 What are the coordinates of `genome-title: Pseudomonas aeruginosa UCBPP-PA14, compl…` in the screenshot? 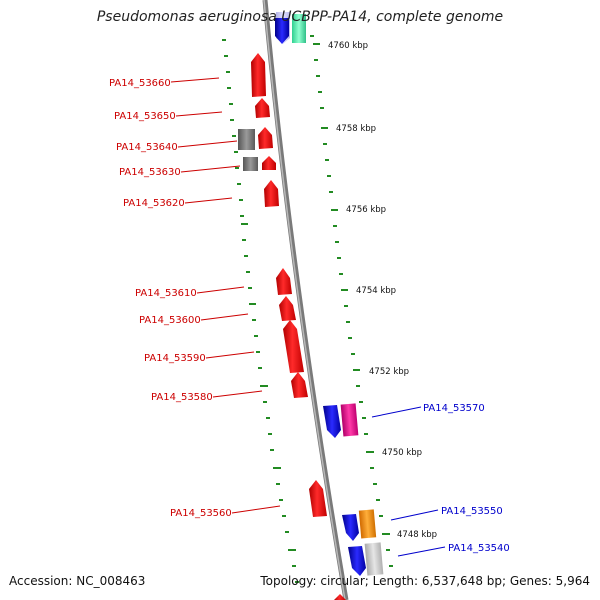 It's located at (300, 17).